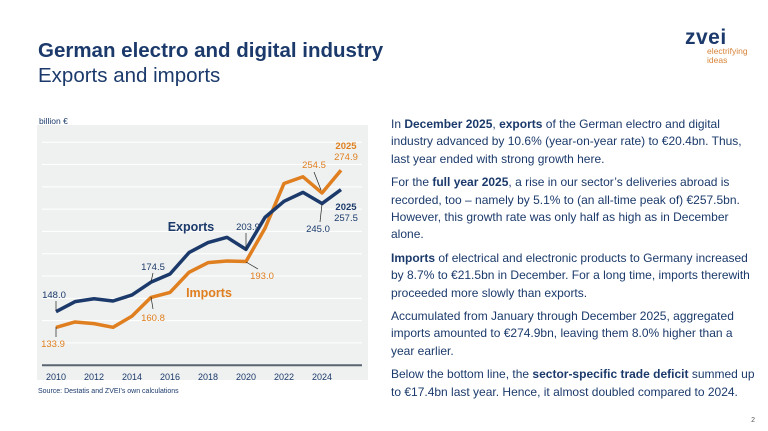 The height and width of the screenshot is (431, 768). I want to click on logo-slogan: electrifying ideas, so click(727, 56).